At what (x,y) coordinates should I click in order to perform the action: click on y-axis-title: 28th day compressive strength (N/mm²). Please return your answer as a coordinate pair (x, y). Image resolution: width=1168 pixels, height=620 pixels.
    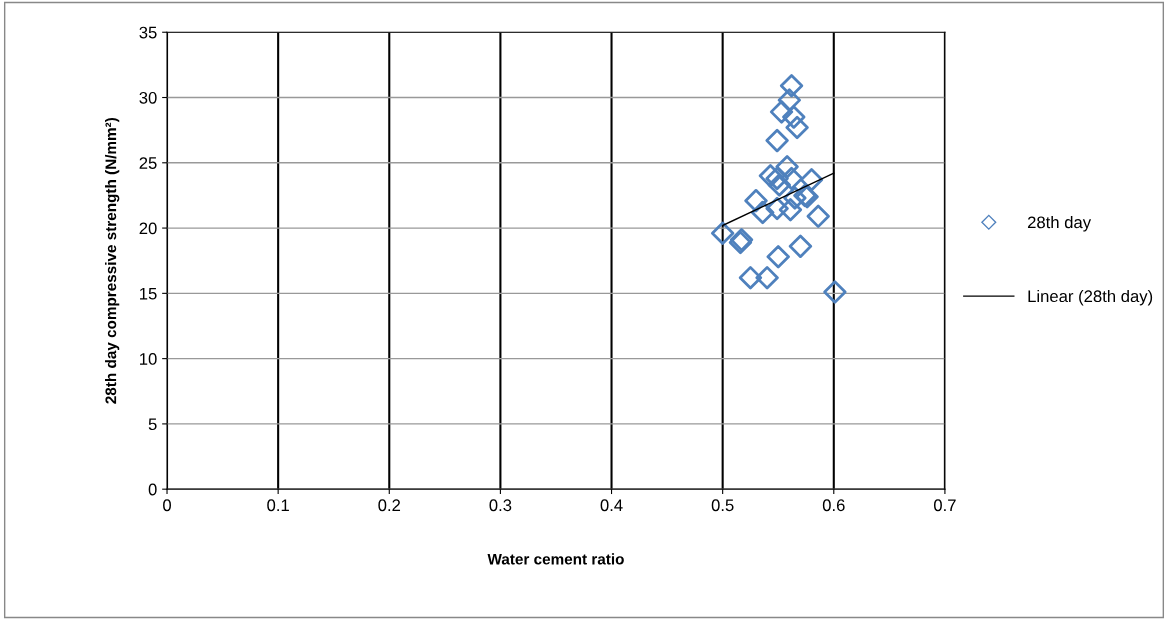
    Looking at the image, I should click on (112, 260).